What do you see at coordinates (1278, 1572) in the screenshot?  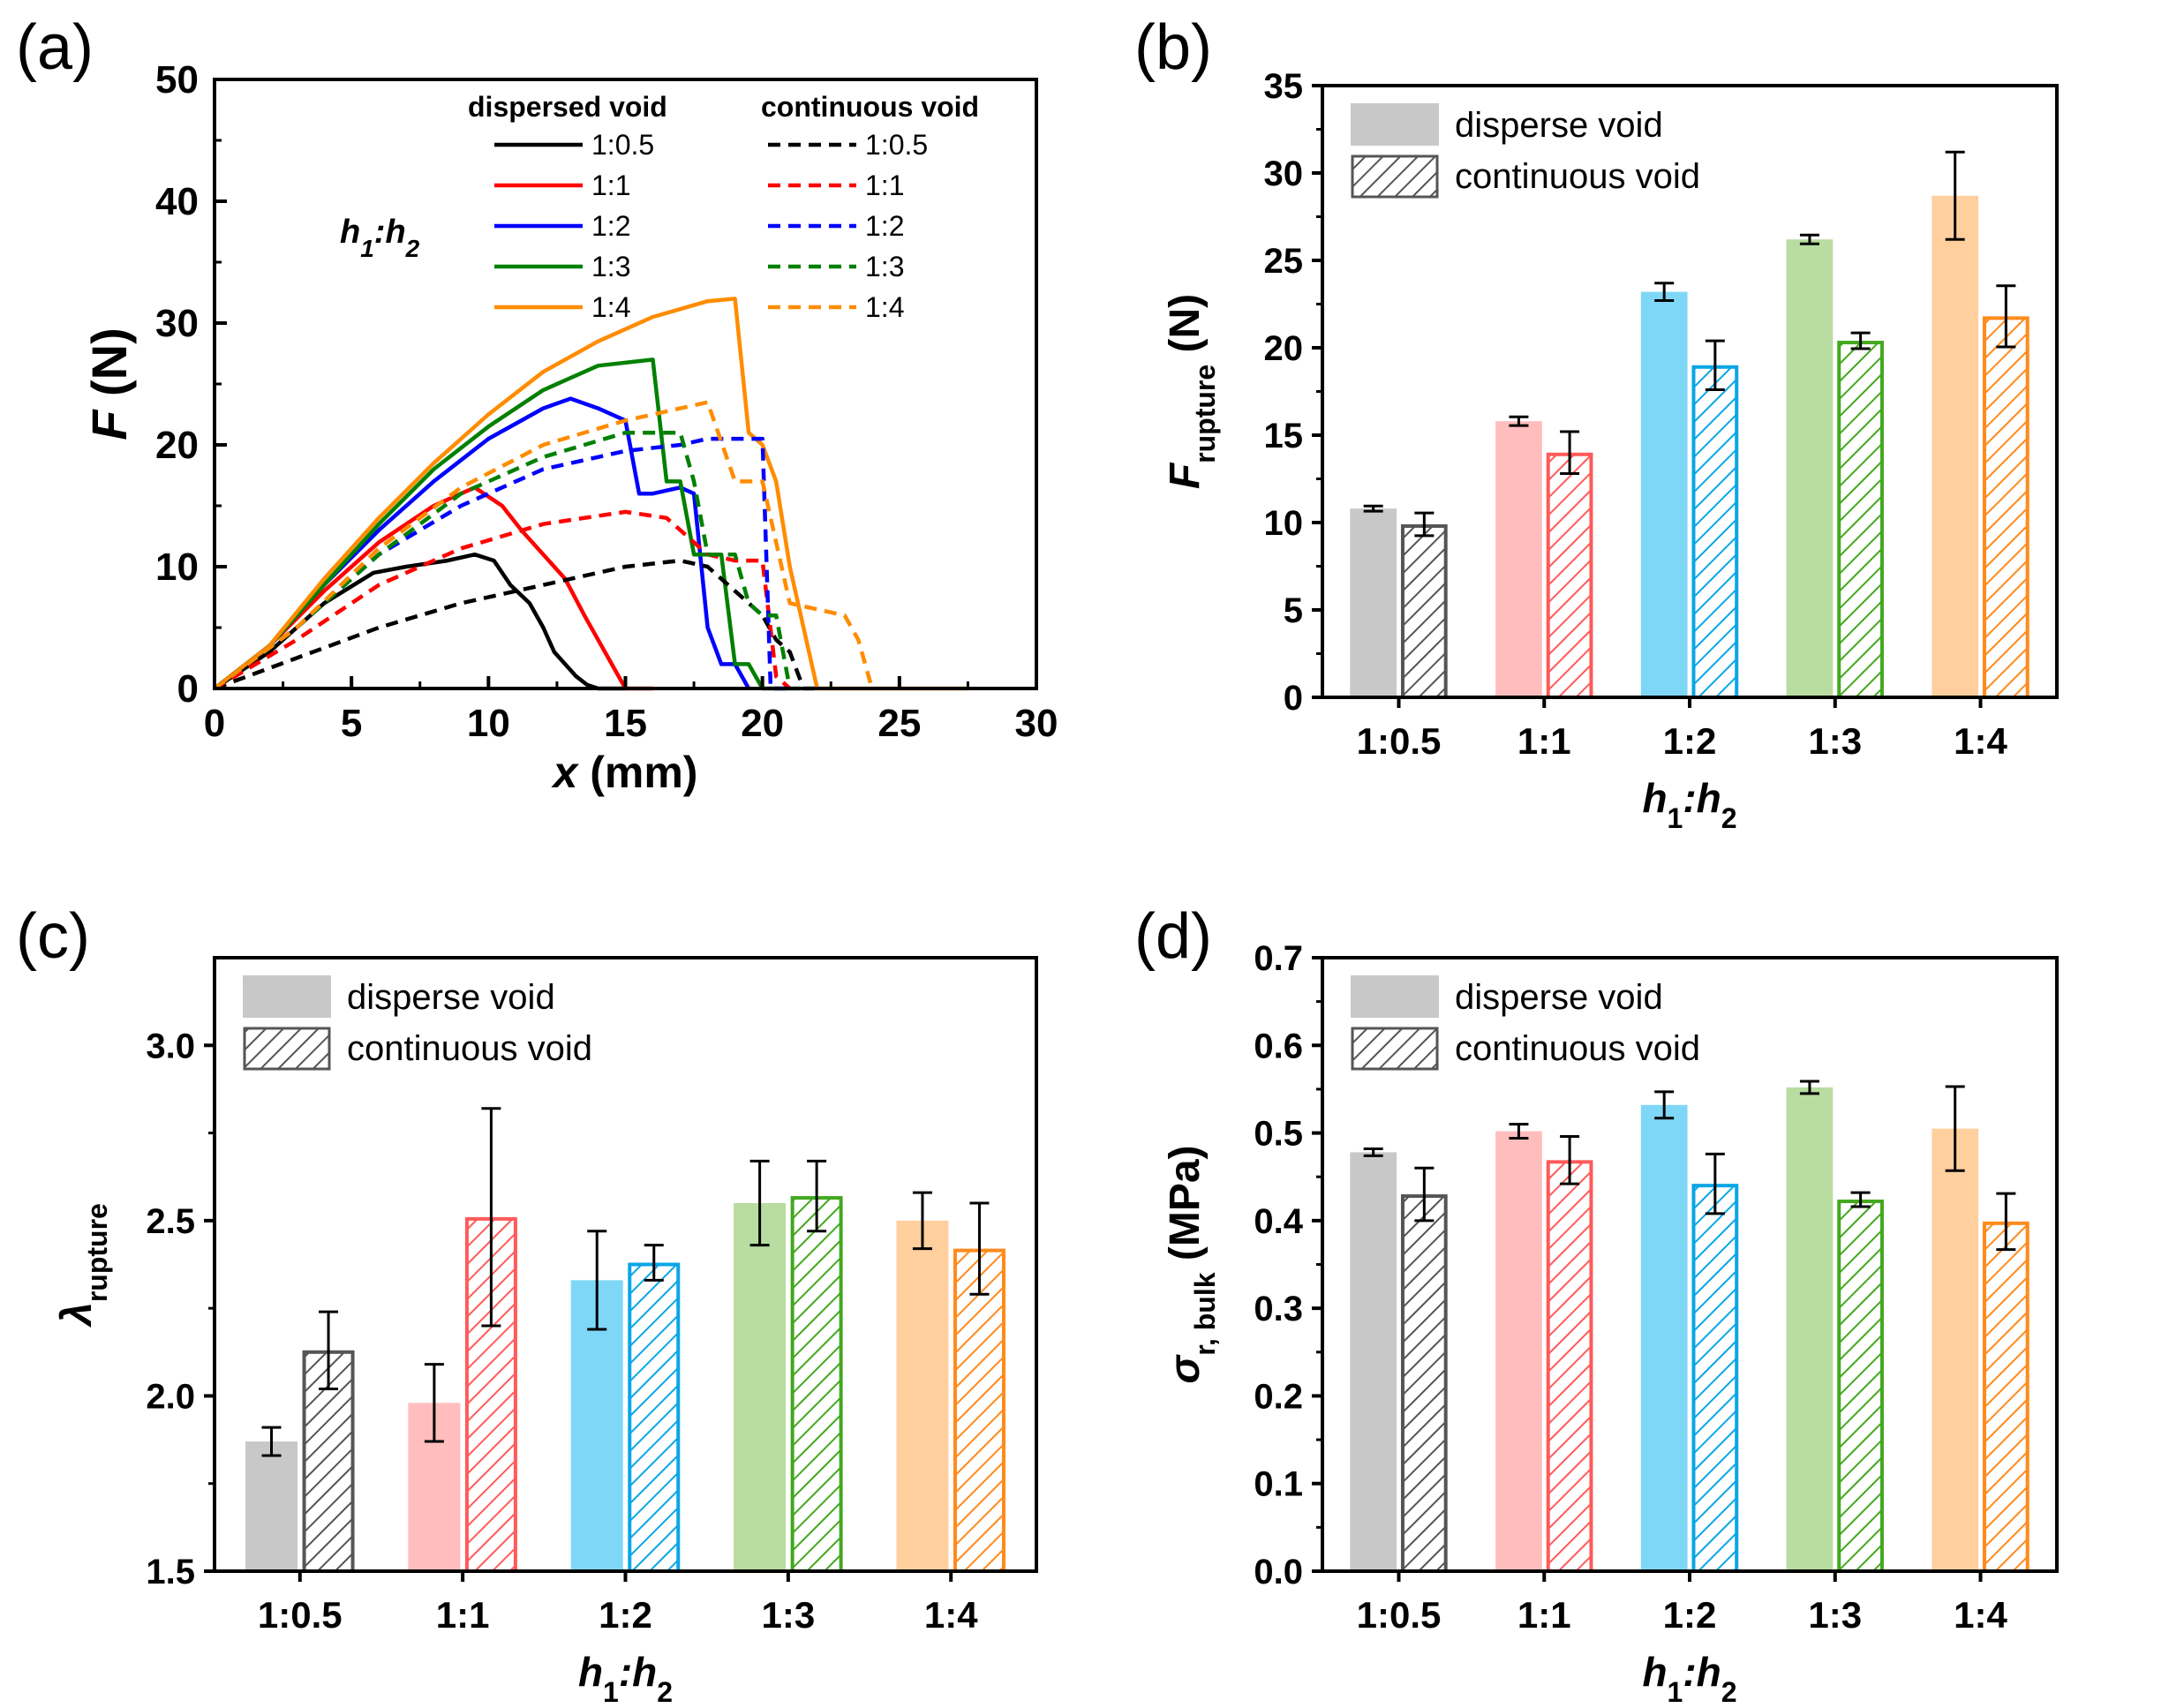 I see `y-tick-label: 0.0` at bounding box center [1278, 1572].